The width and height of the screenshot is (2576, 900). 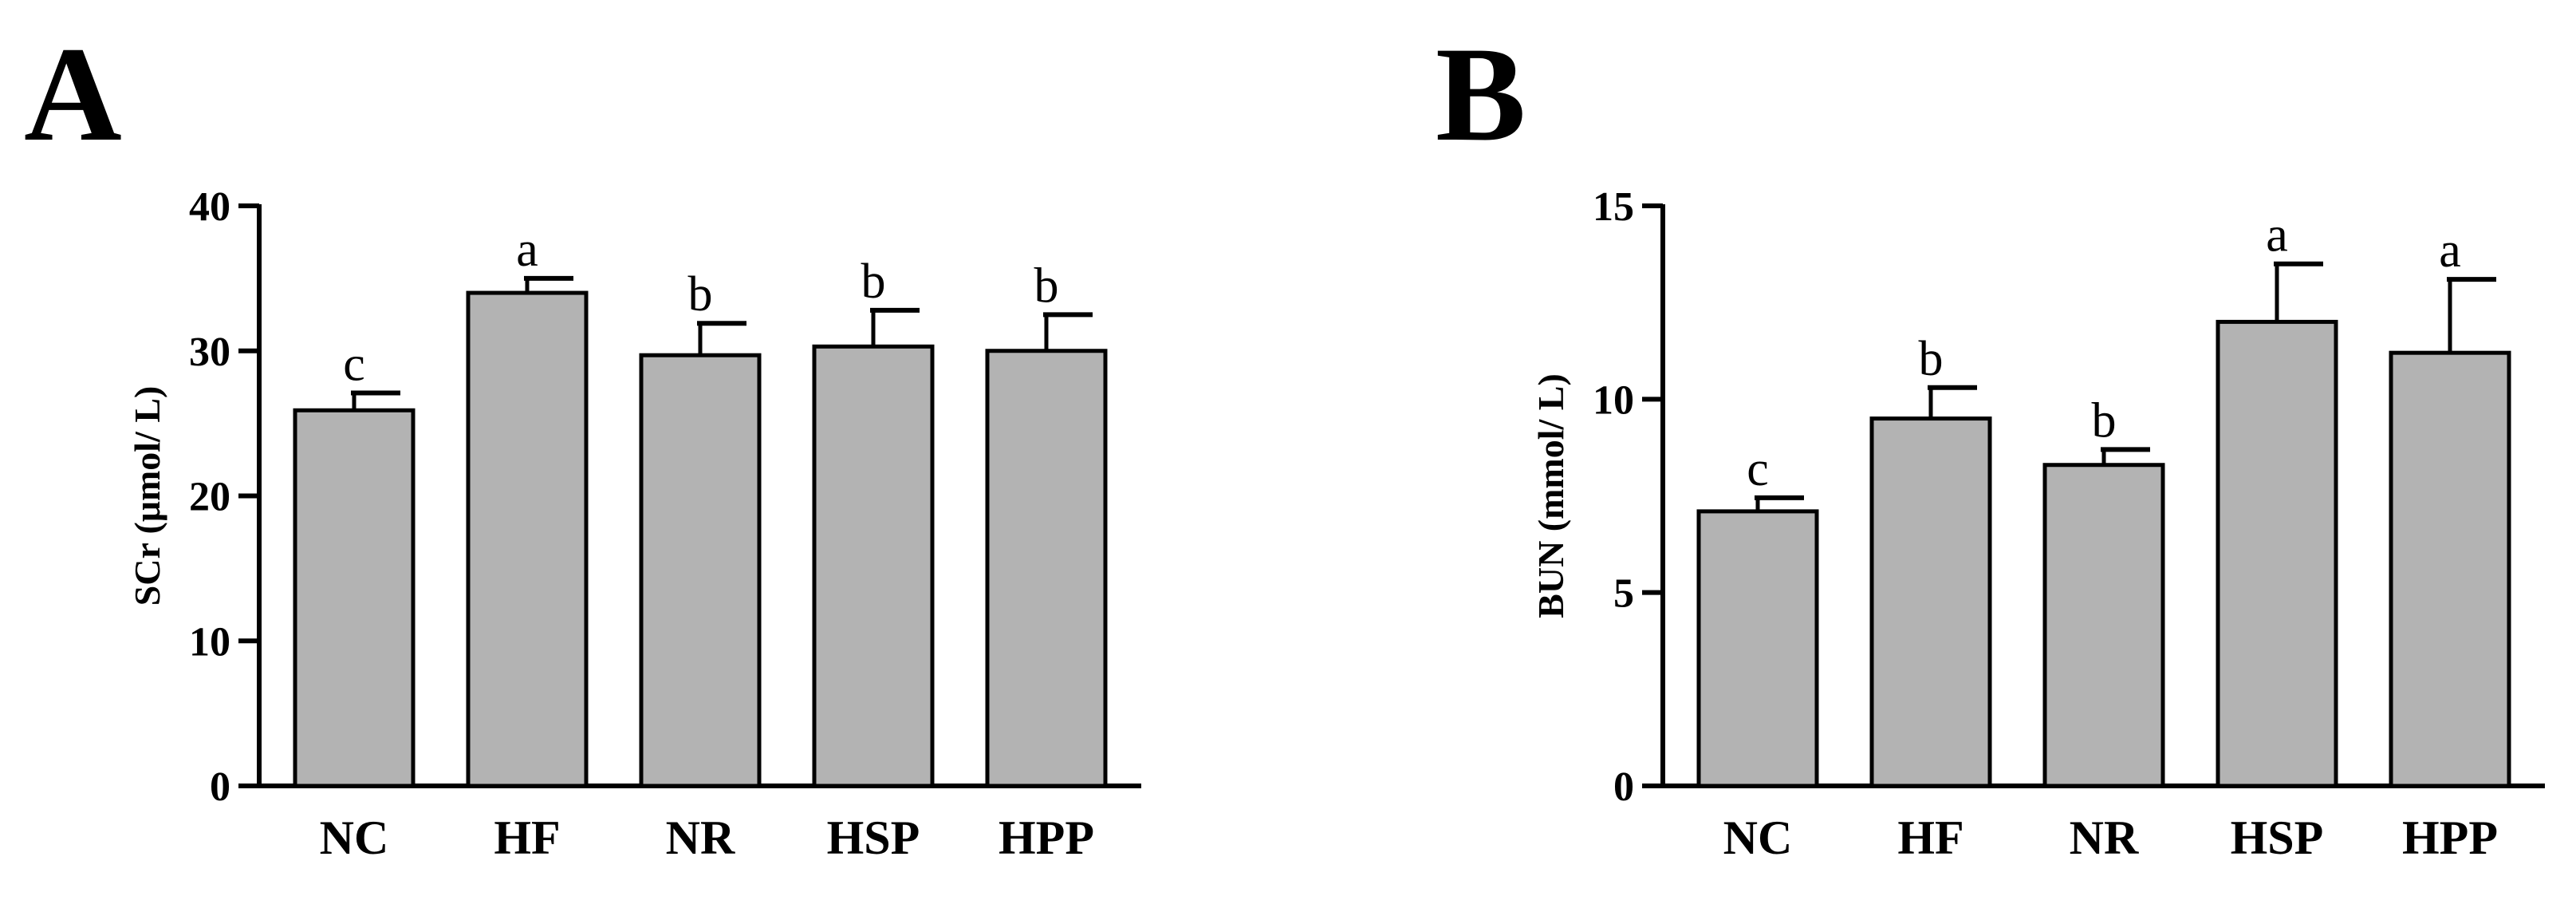 What do you see at coordinates (1481, 94) in the screenshot?
I see `panel-letter: B` at bounding box center [1481, 94].